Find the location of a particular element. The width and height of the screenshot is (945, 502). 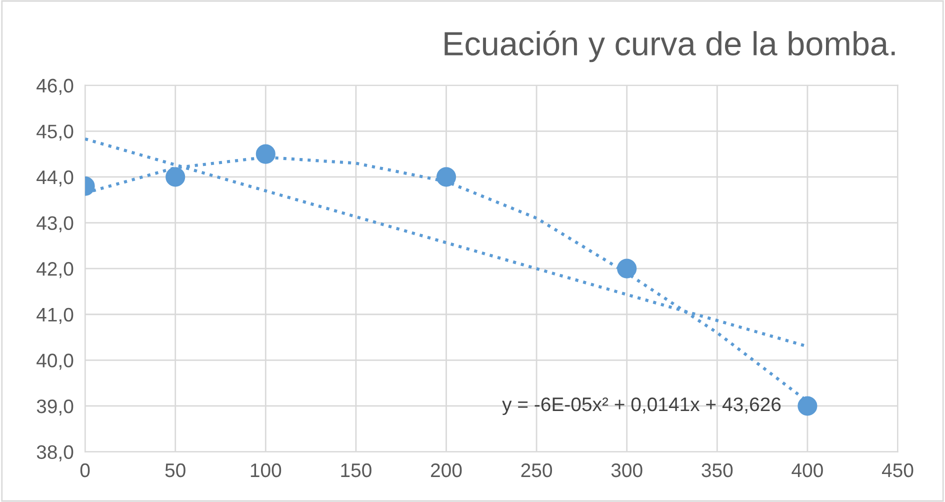

y-tick-label: 43,0 is located at coordinates (55, 224).